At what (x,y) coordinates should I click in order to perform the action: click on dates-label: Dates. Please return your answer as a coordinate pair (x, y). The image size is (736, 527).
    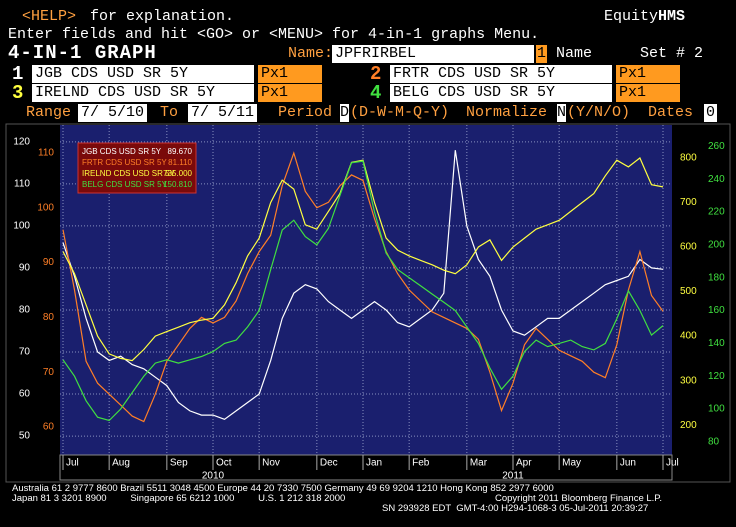
    Looking at the image, I should click on (671, 112).